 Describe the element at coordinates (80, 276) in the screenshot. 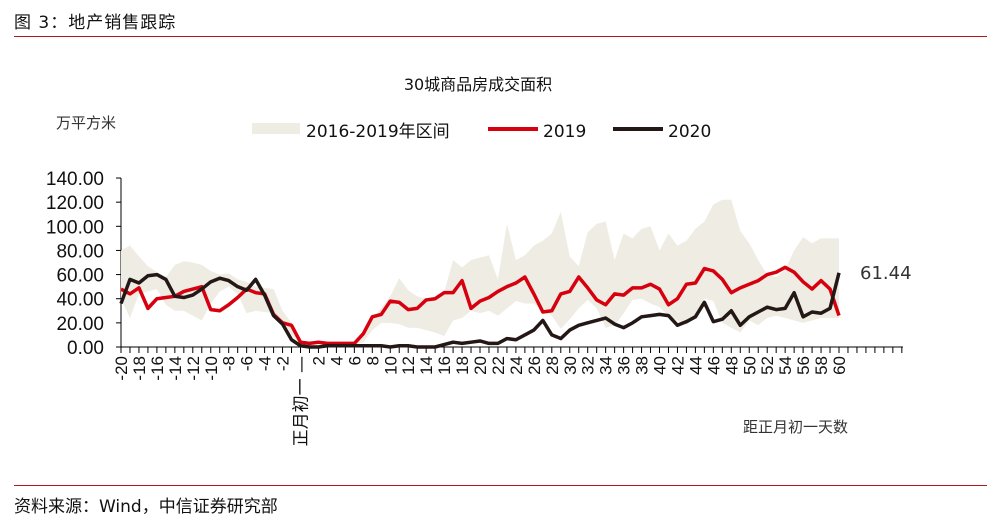

I see `y-tick-label: 60.00` at that location.